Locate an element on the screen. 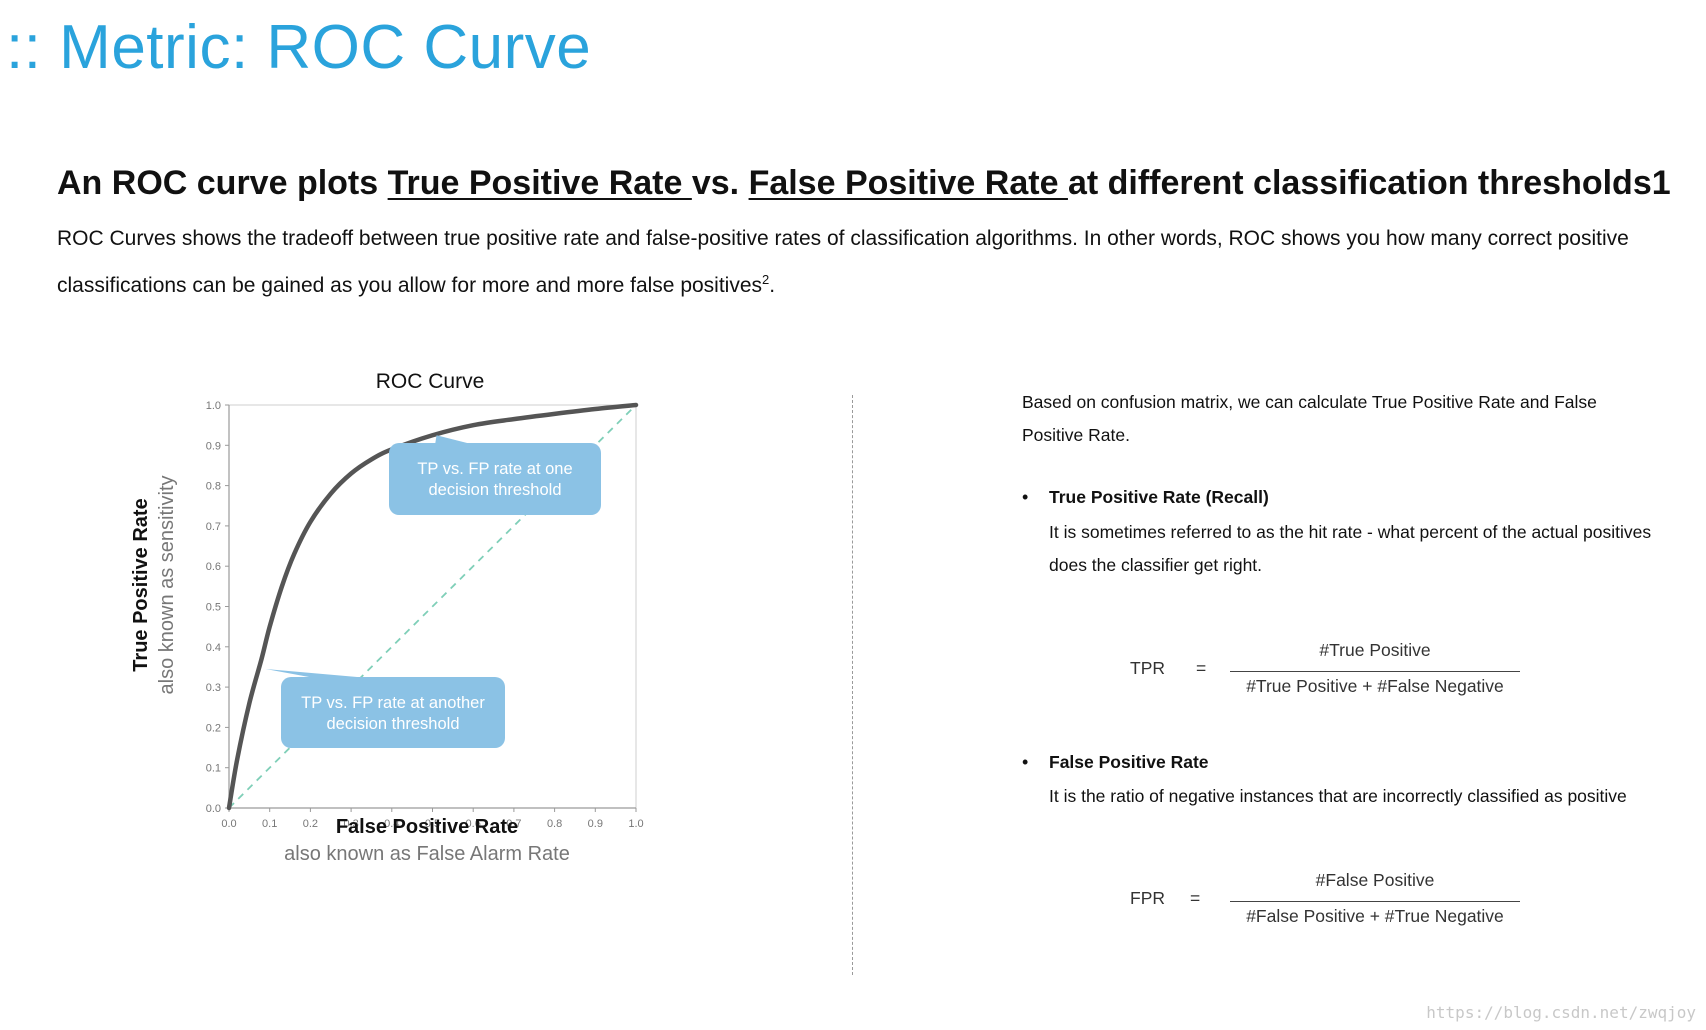 The height and width of the screenshot is (1030, 1706). callout-1: TP vs. FP rate at one decision threshold is located at coordinates (495, 475).